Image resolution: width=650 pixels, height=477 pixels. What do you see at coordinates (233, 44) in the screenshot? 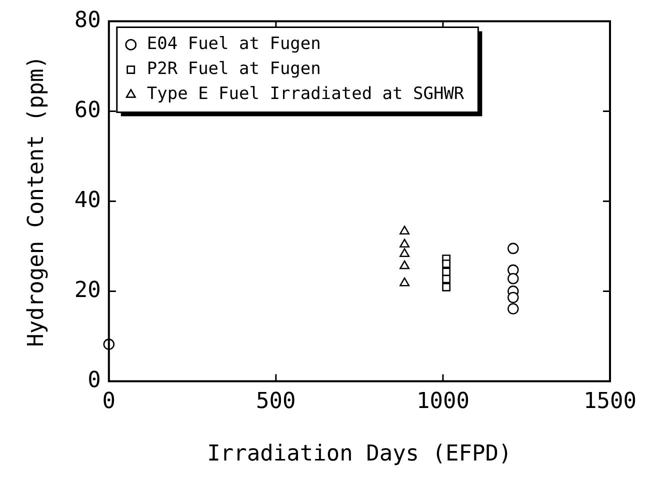
I see `legend-label: E04 Fuel at Fugen` at bounding box center [233, 44].